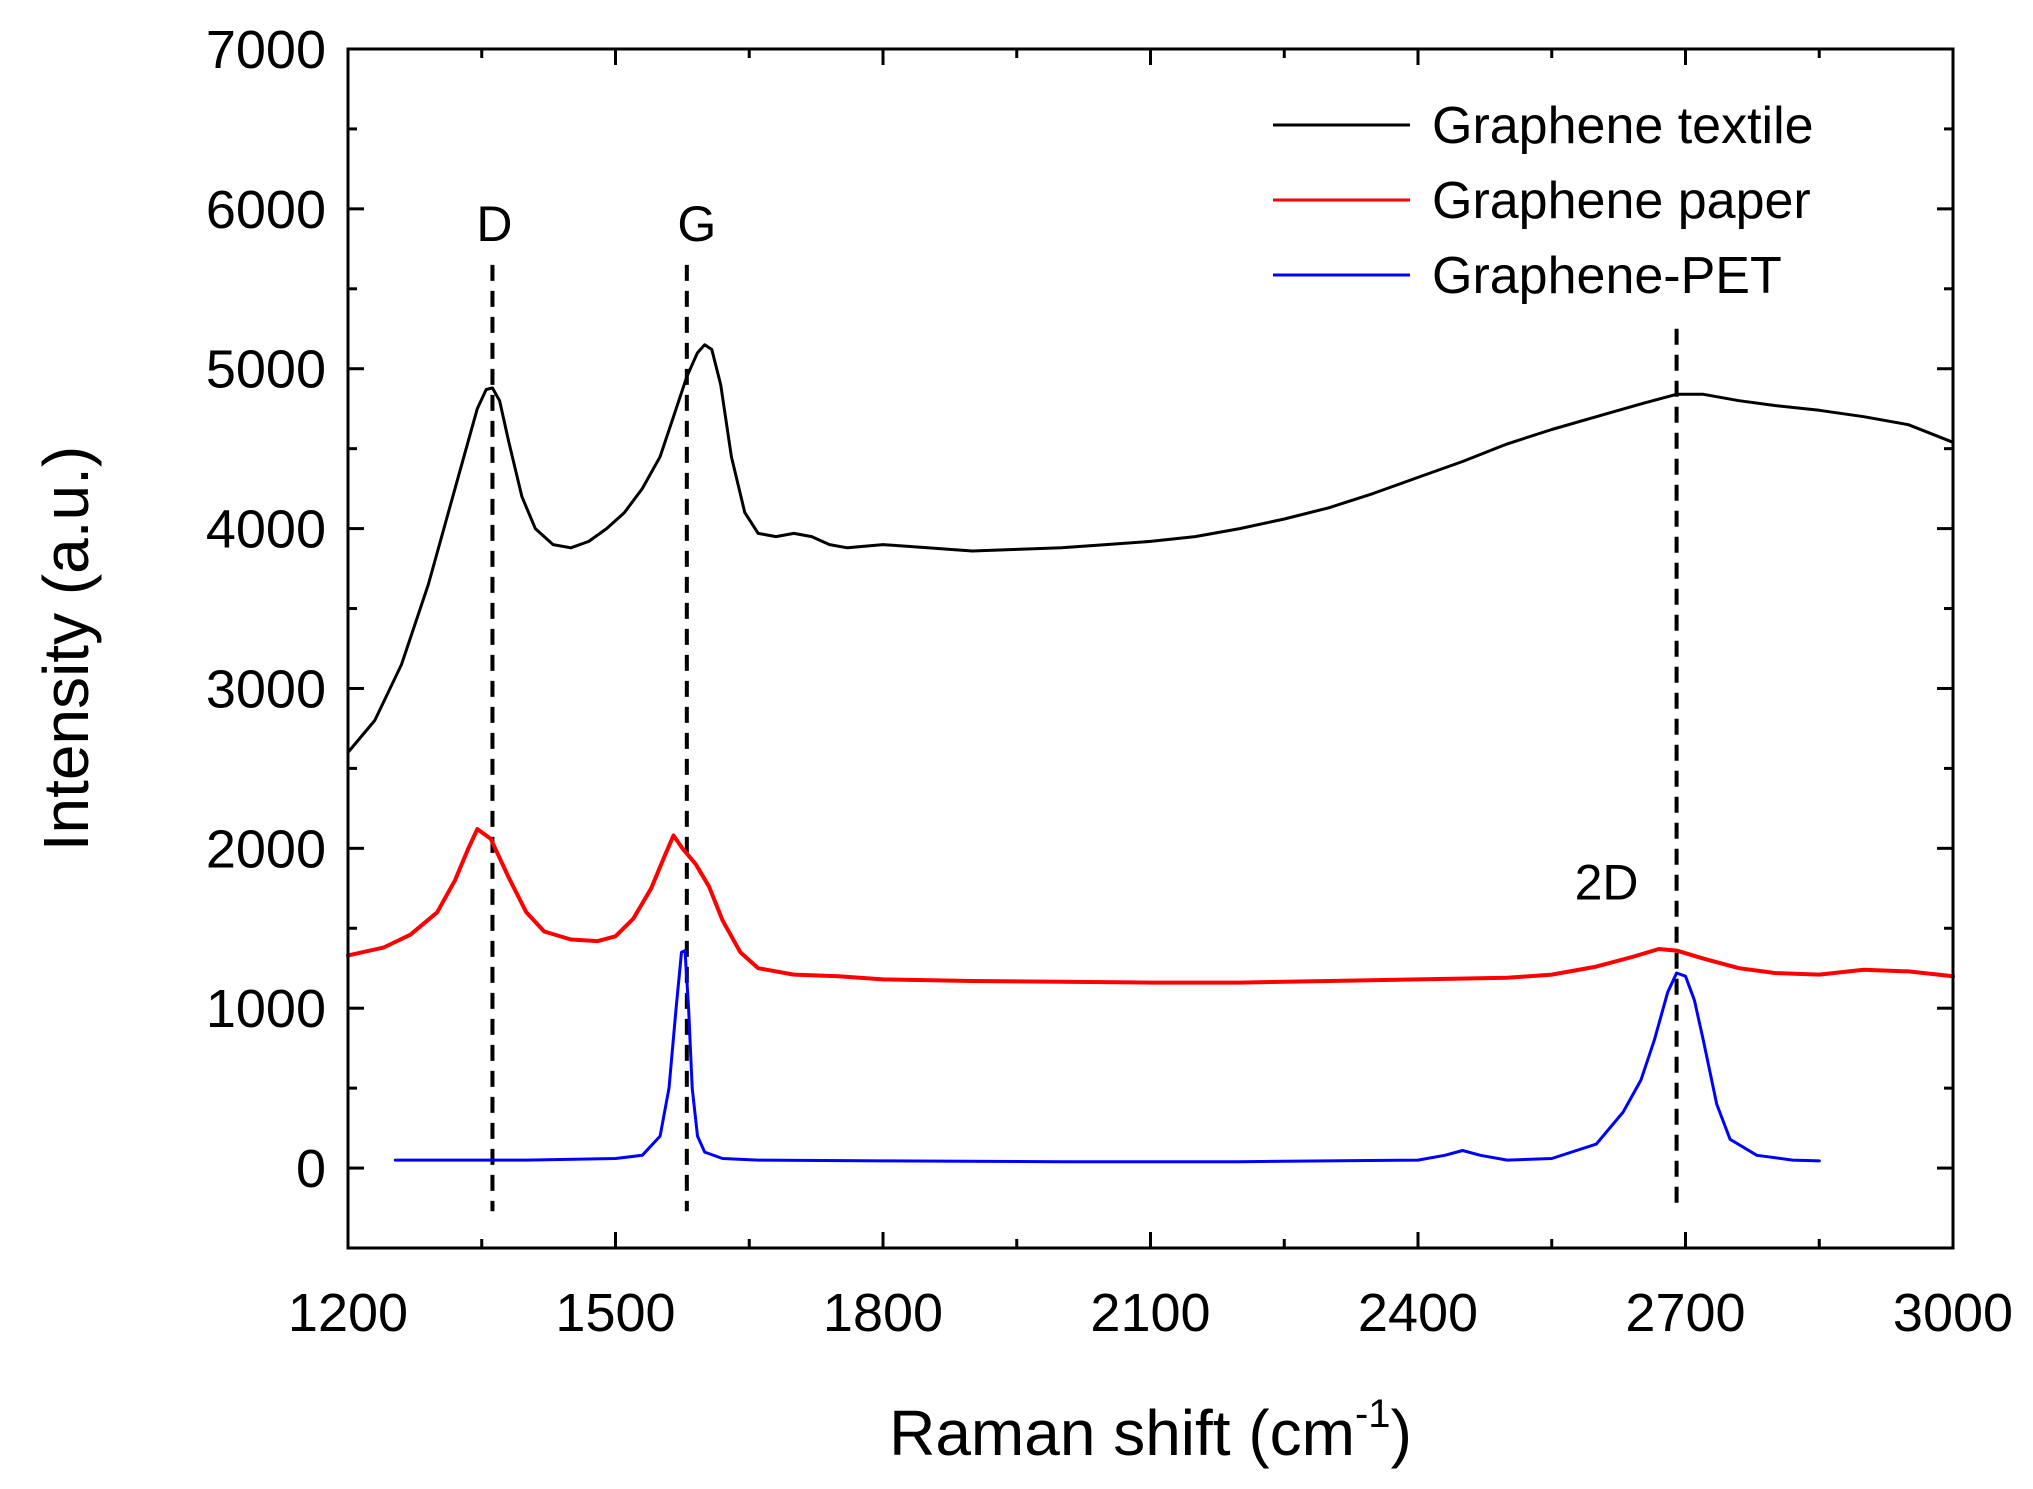 The image size is (2033, 1489). What do you see at coordinates (1150, 906) in the screenshot?
I see `series-graphene-paper` at bounding box center [1150, 906].